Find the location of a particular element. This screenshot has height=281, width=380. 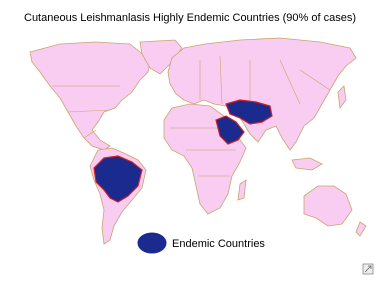

eurasia-borders is located at coordinates (265, 82).